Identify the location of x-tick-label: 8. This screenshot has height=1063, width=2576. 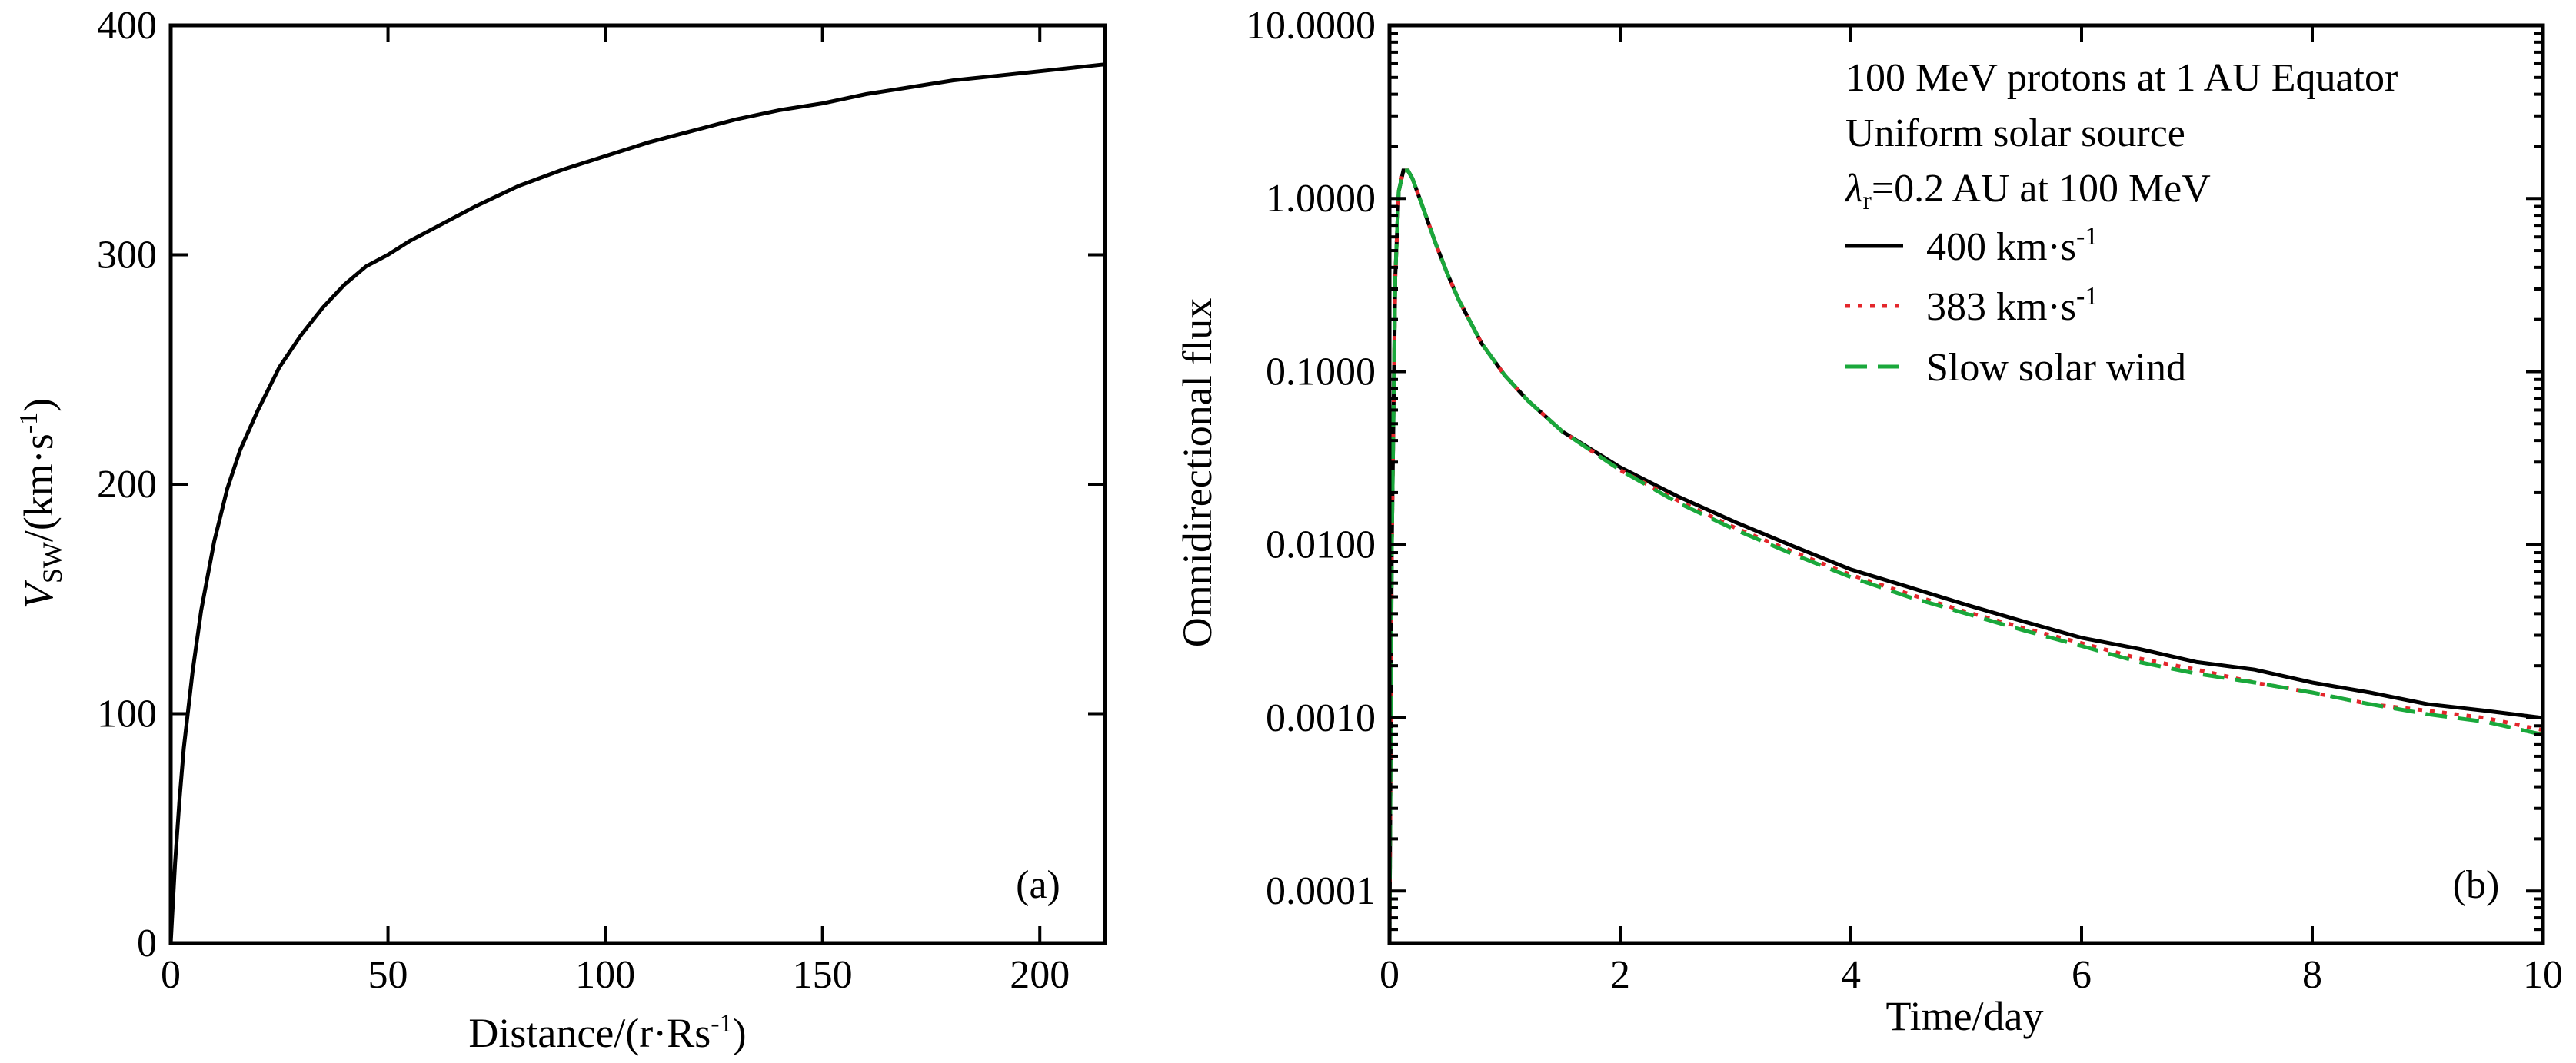
(2312, 975).